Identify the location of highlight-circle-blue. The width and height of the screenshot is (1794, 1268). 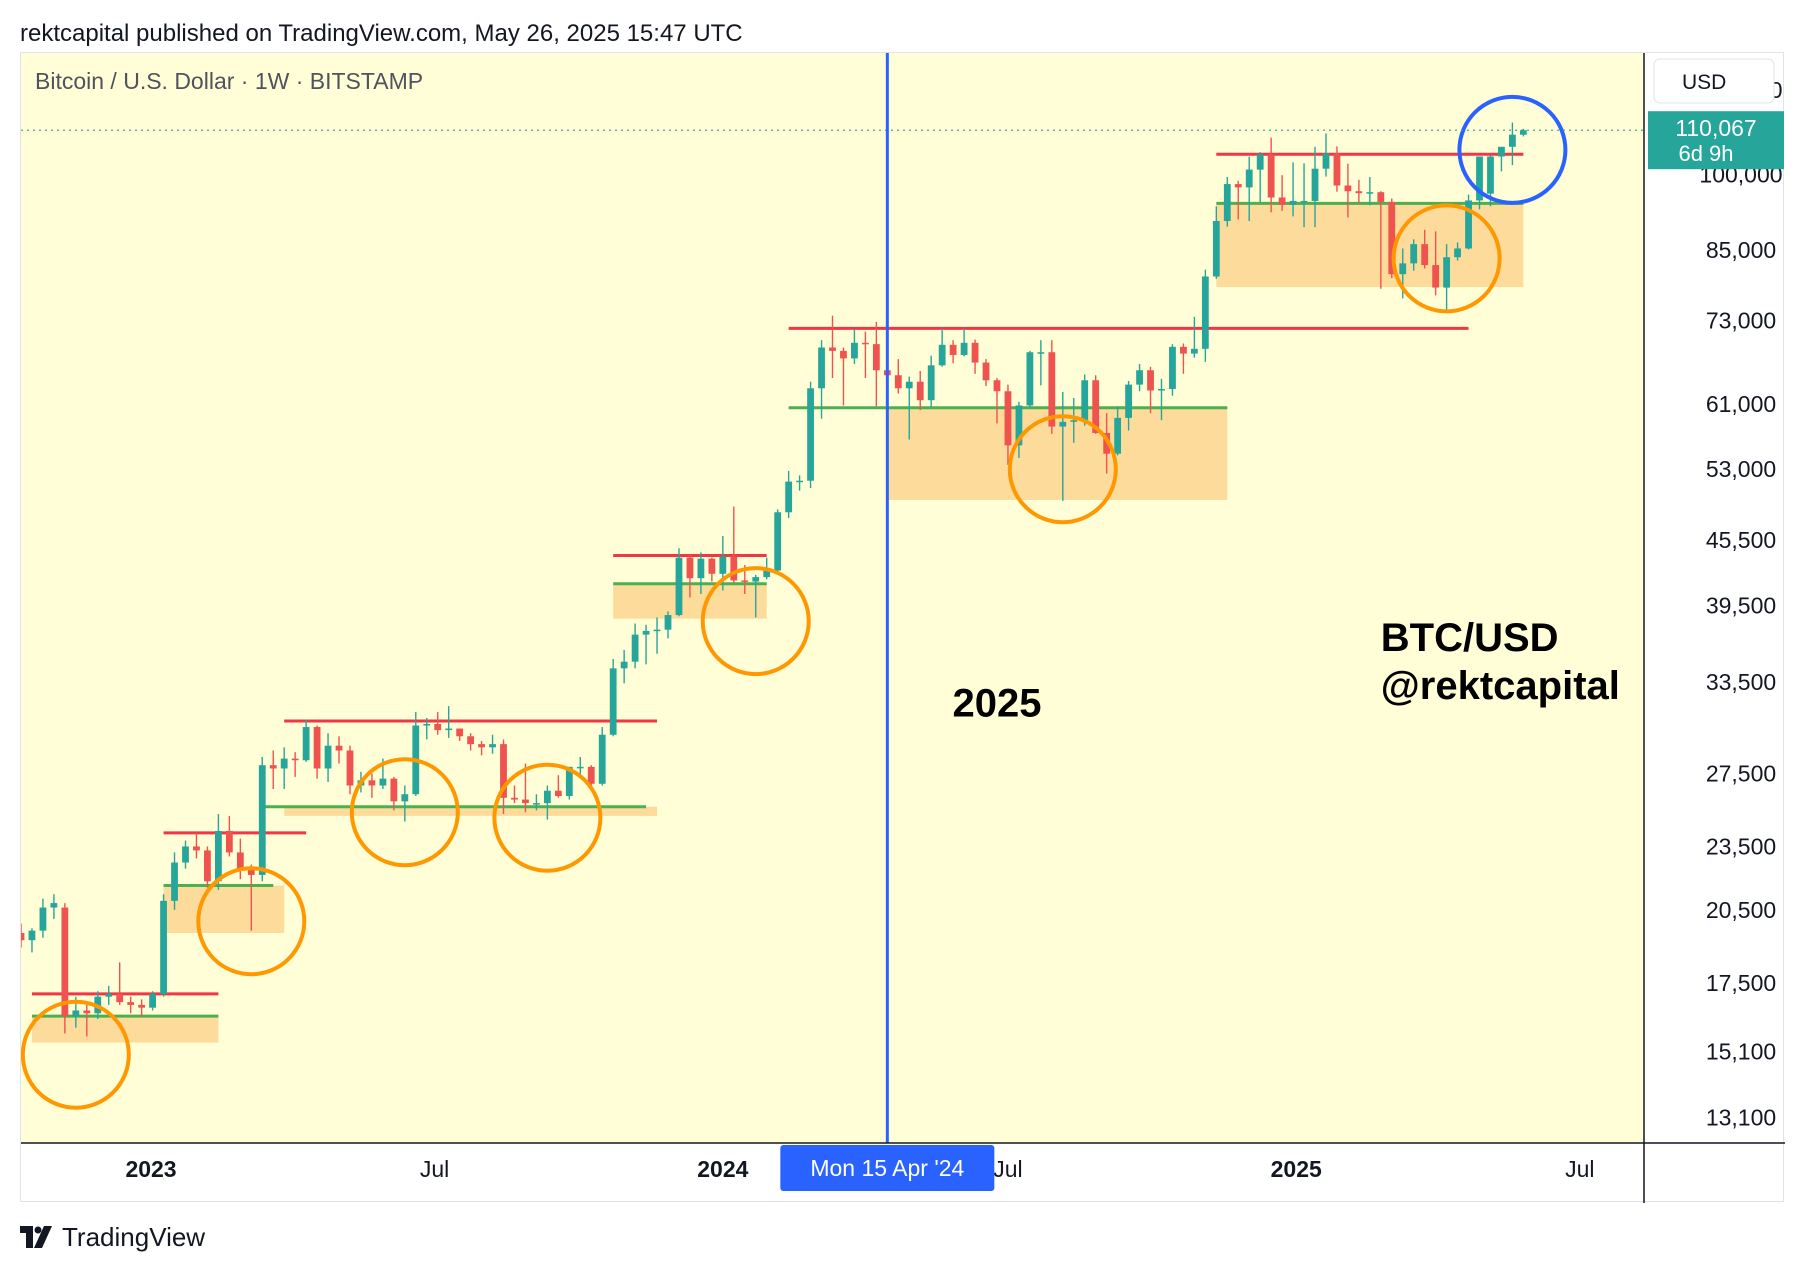
(1512, 149).